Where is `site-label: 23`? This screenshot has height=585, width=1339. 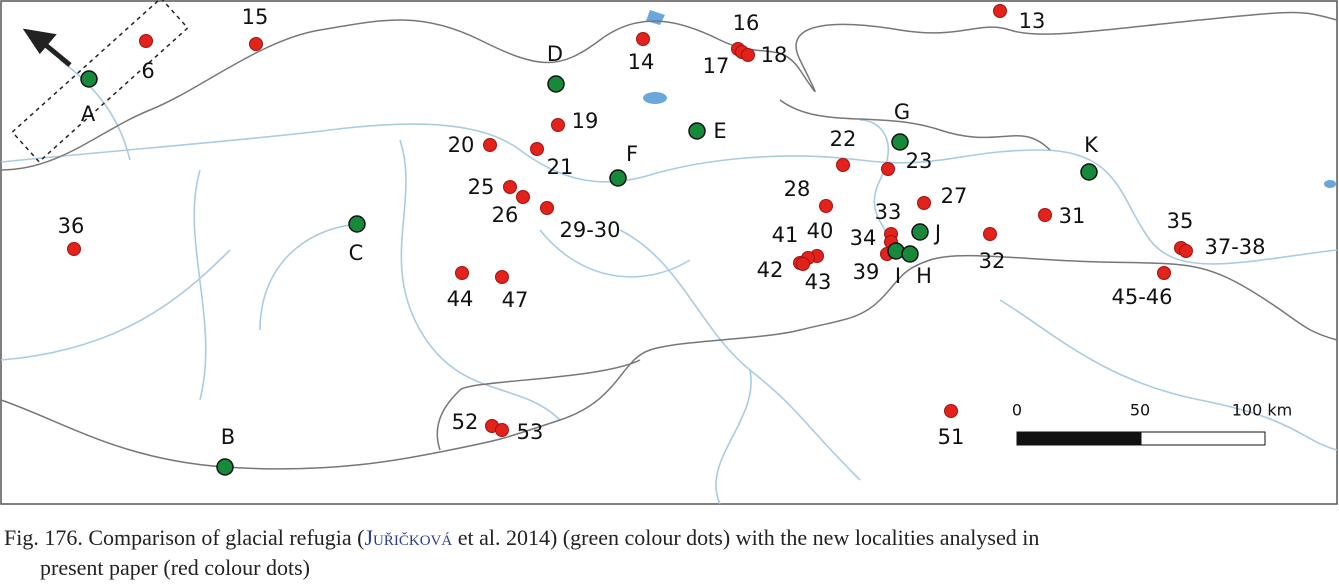 site-label: 23 is located at coordinates (919, 161).